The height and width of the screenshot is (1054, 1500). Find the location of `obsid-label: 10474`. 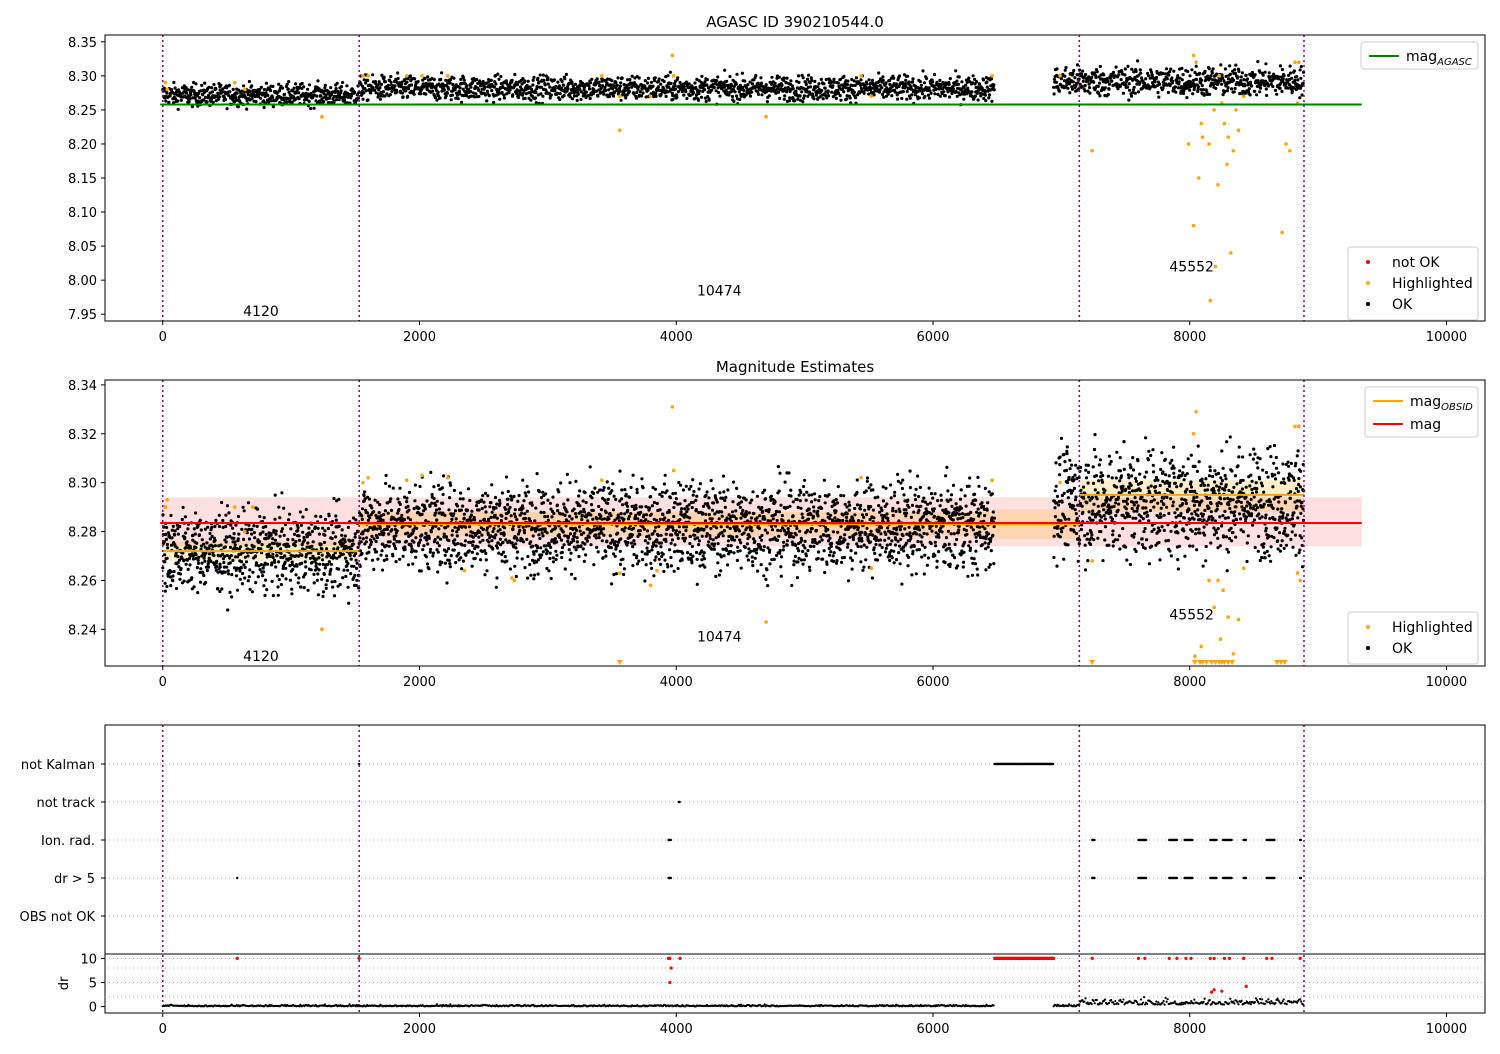

obsid-label: 10474 is located at coordinates (719, 291).